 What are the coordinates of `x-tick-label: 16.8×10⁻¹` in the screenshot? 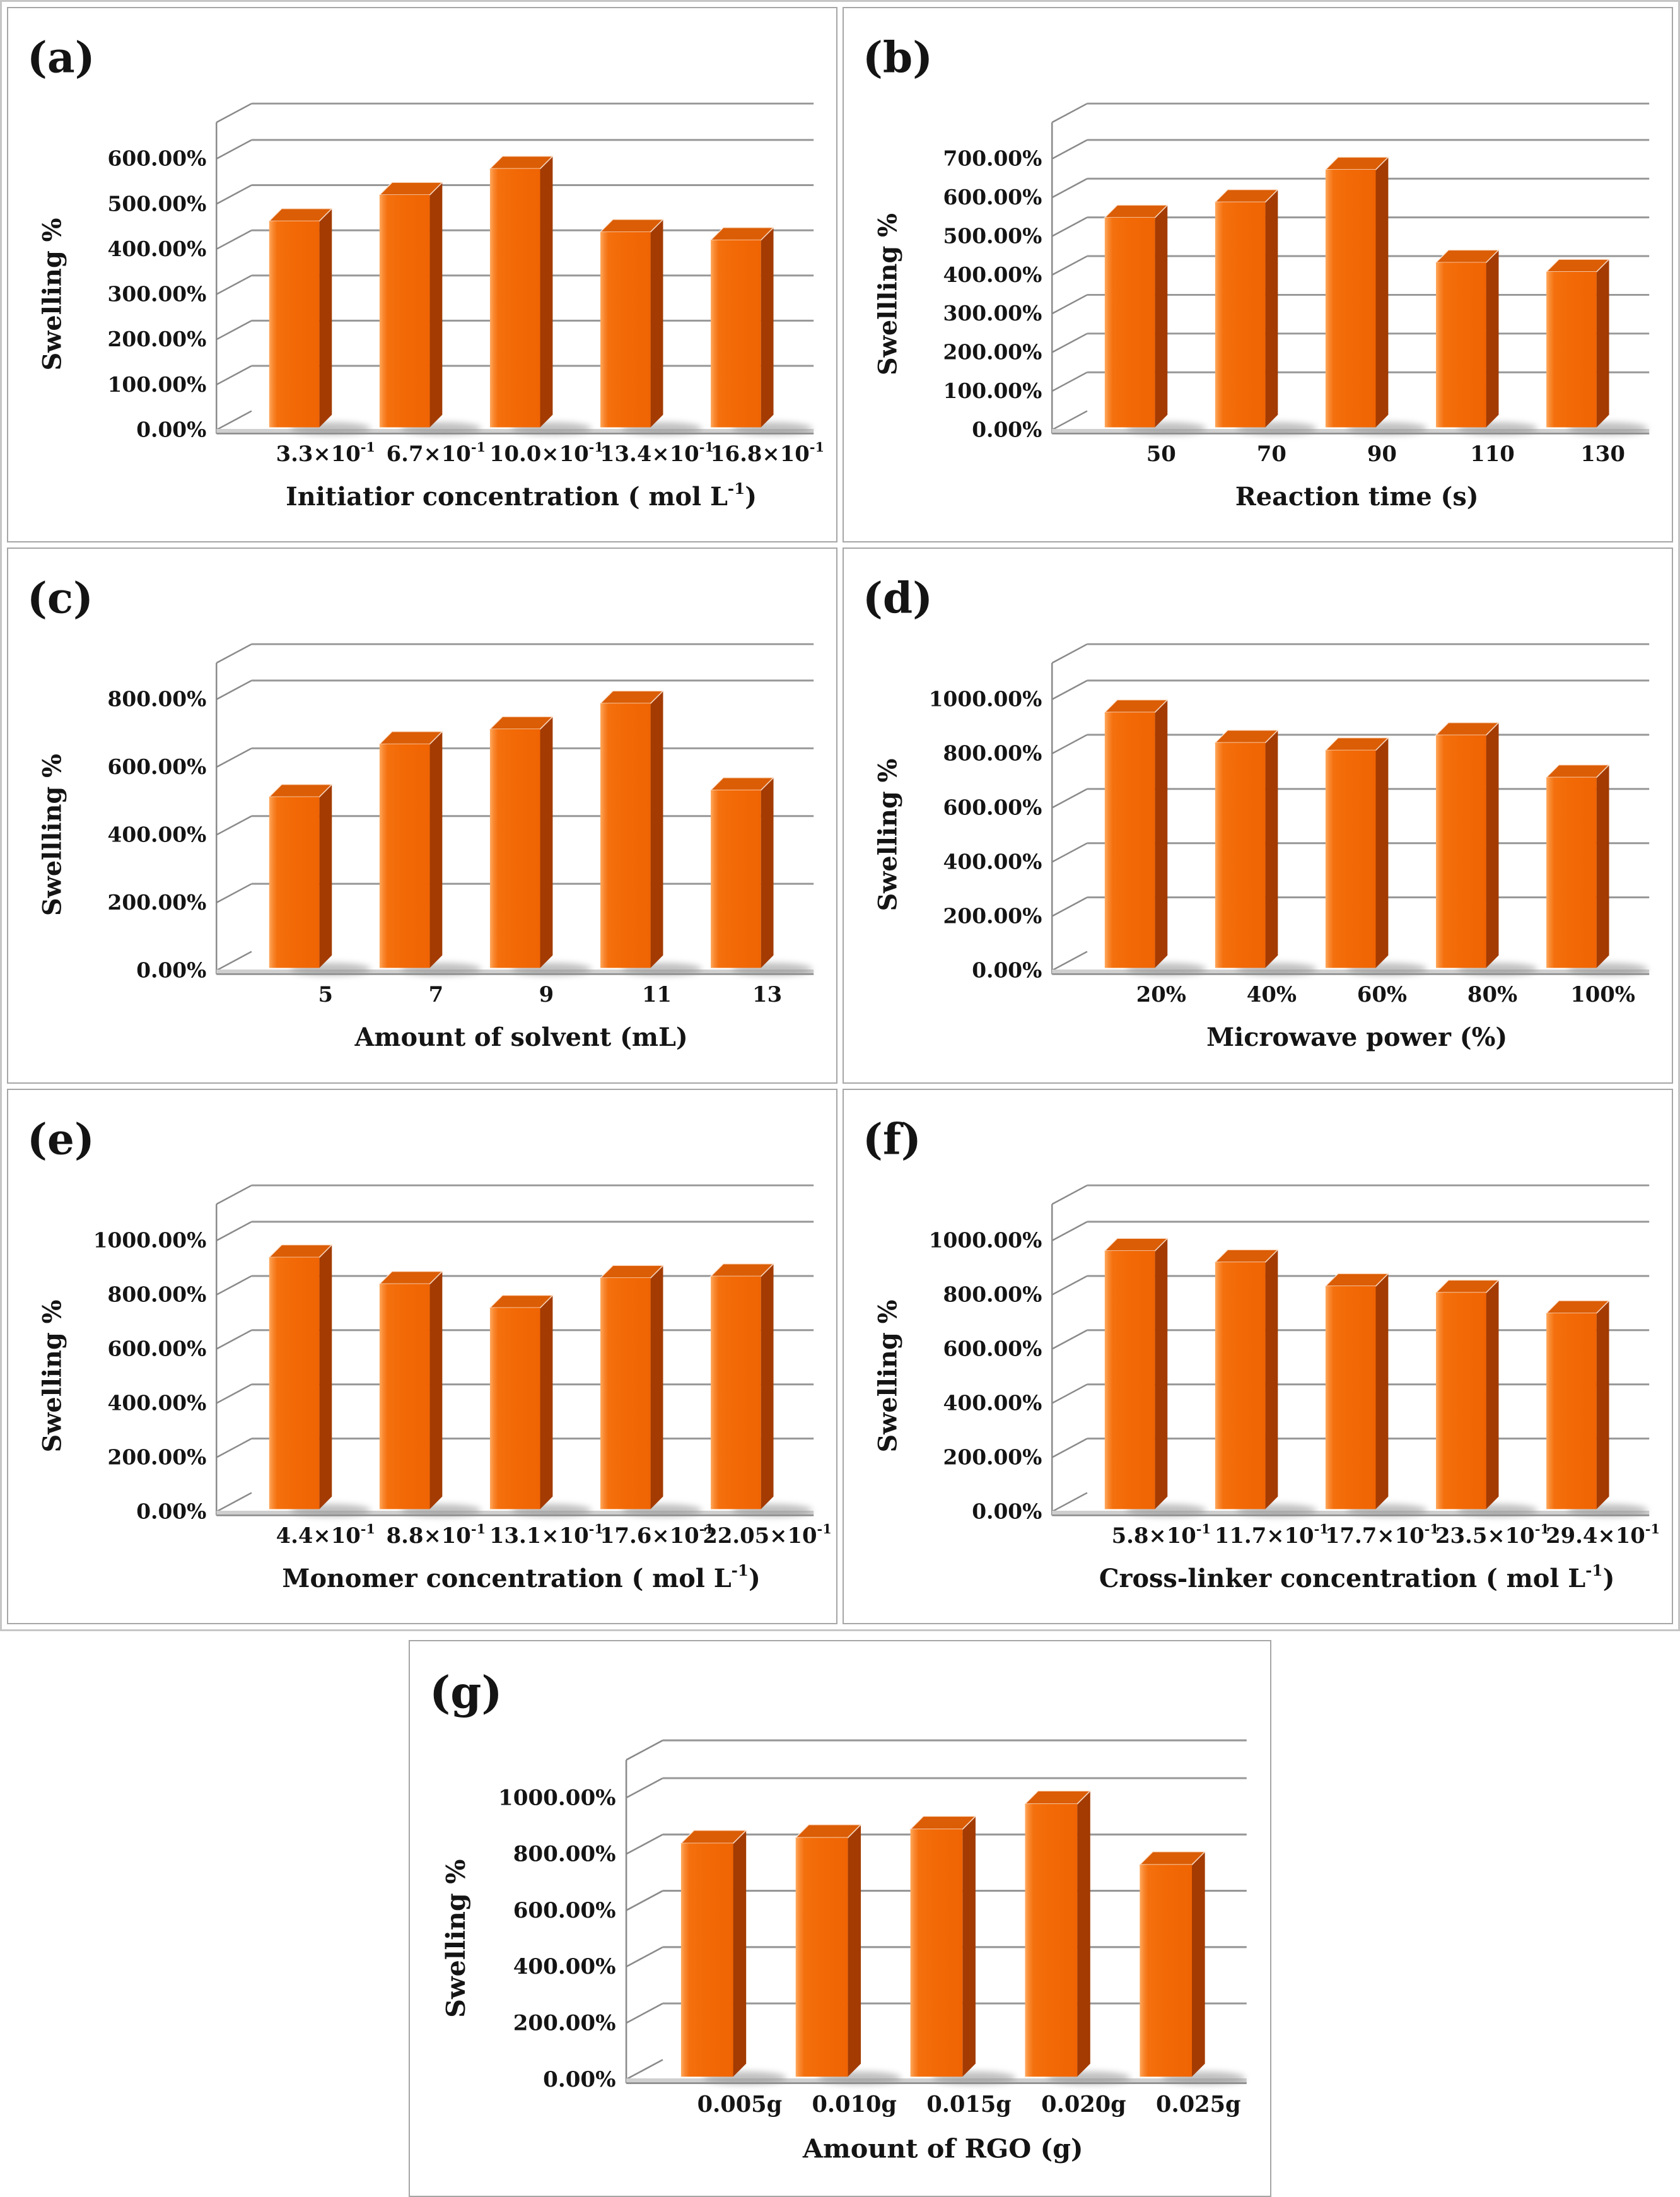 It's located at (767, 452).